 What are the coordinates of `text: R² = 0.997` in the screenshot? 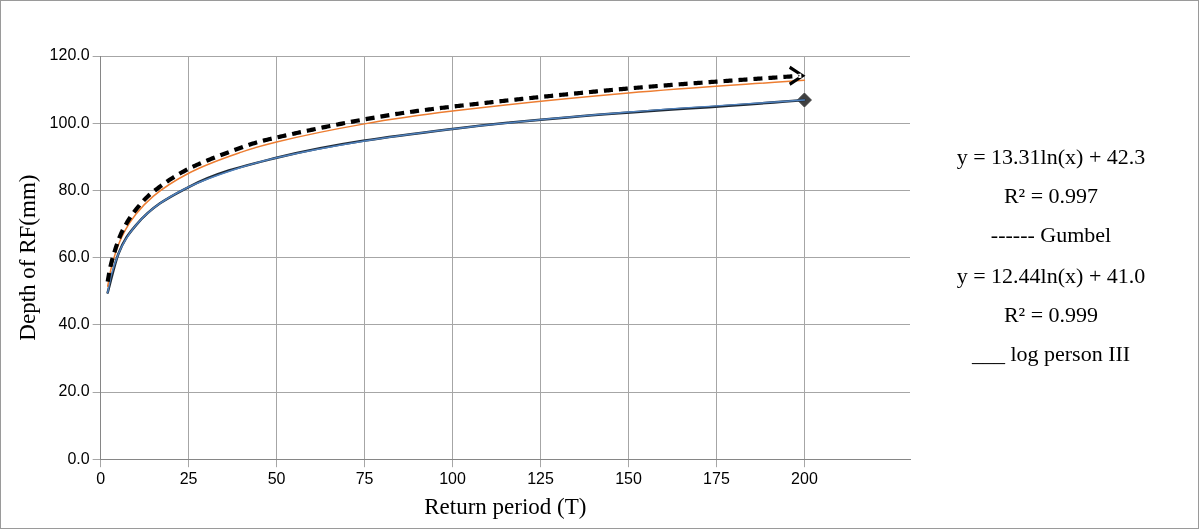 It's located at (1051, 196).